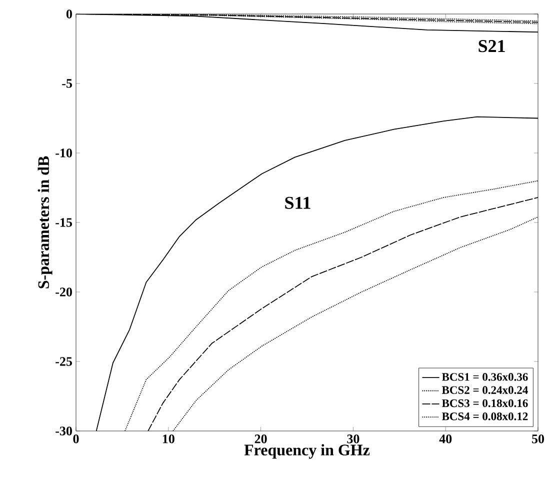 Image resolution: width=556 pixels, height=481 pixels. What do you see at coordinates (485, 377) in the screenshot?
I see `legend-label: BCS1 = 0.36x0.36` at bounding box center [485, 377].